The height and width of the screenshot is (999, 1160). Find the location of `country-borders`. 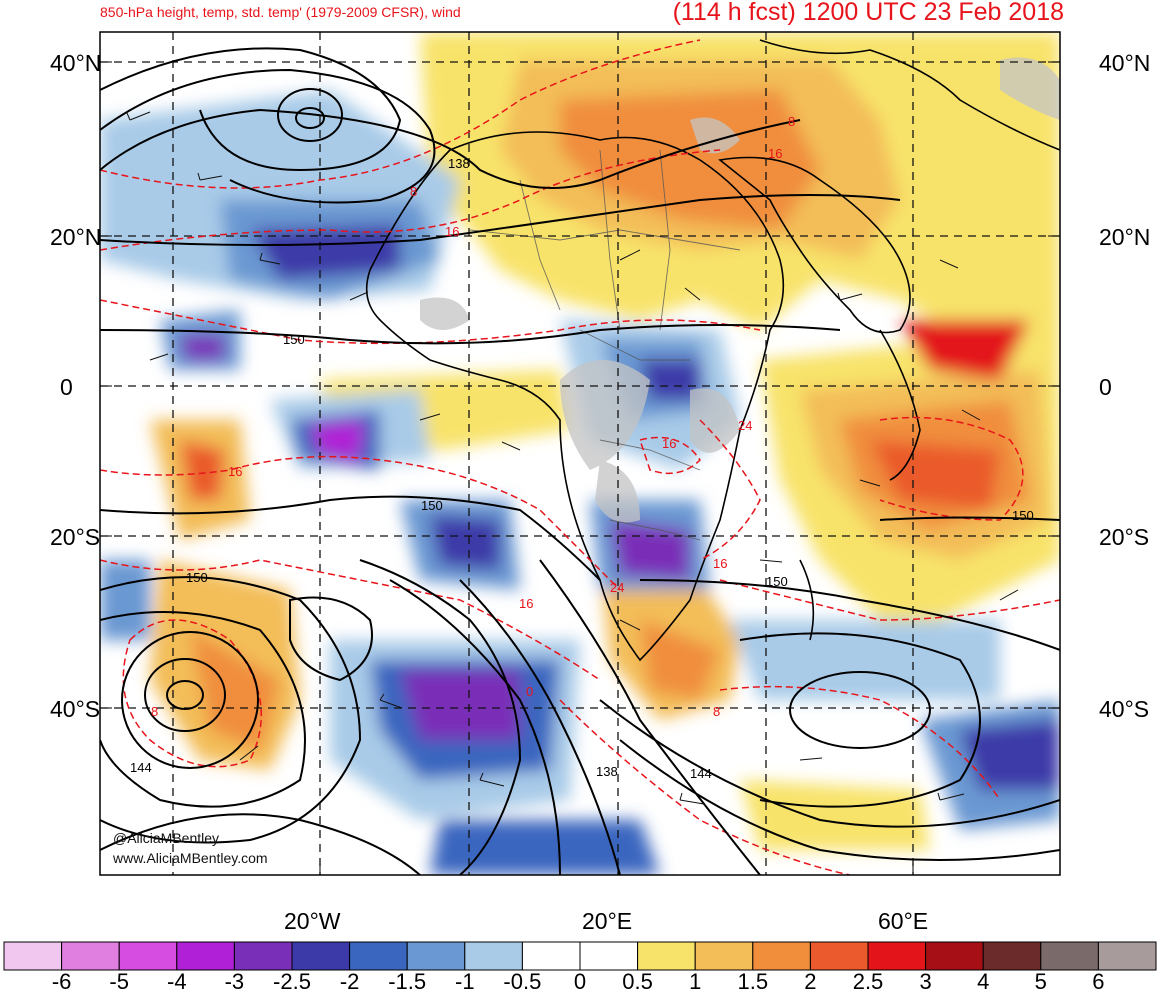

country-borders is located at coordinates (605, 345).